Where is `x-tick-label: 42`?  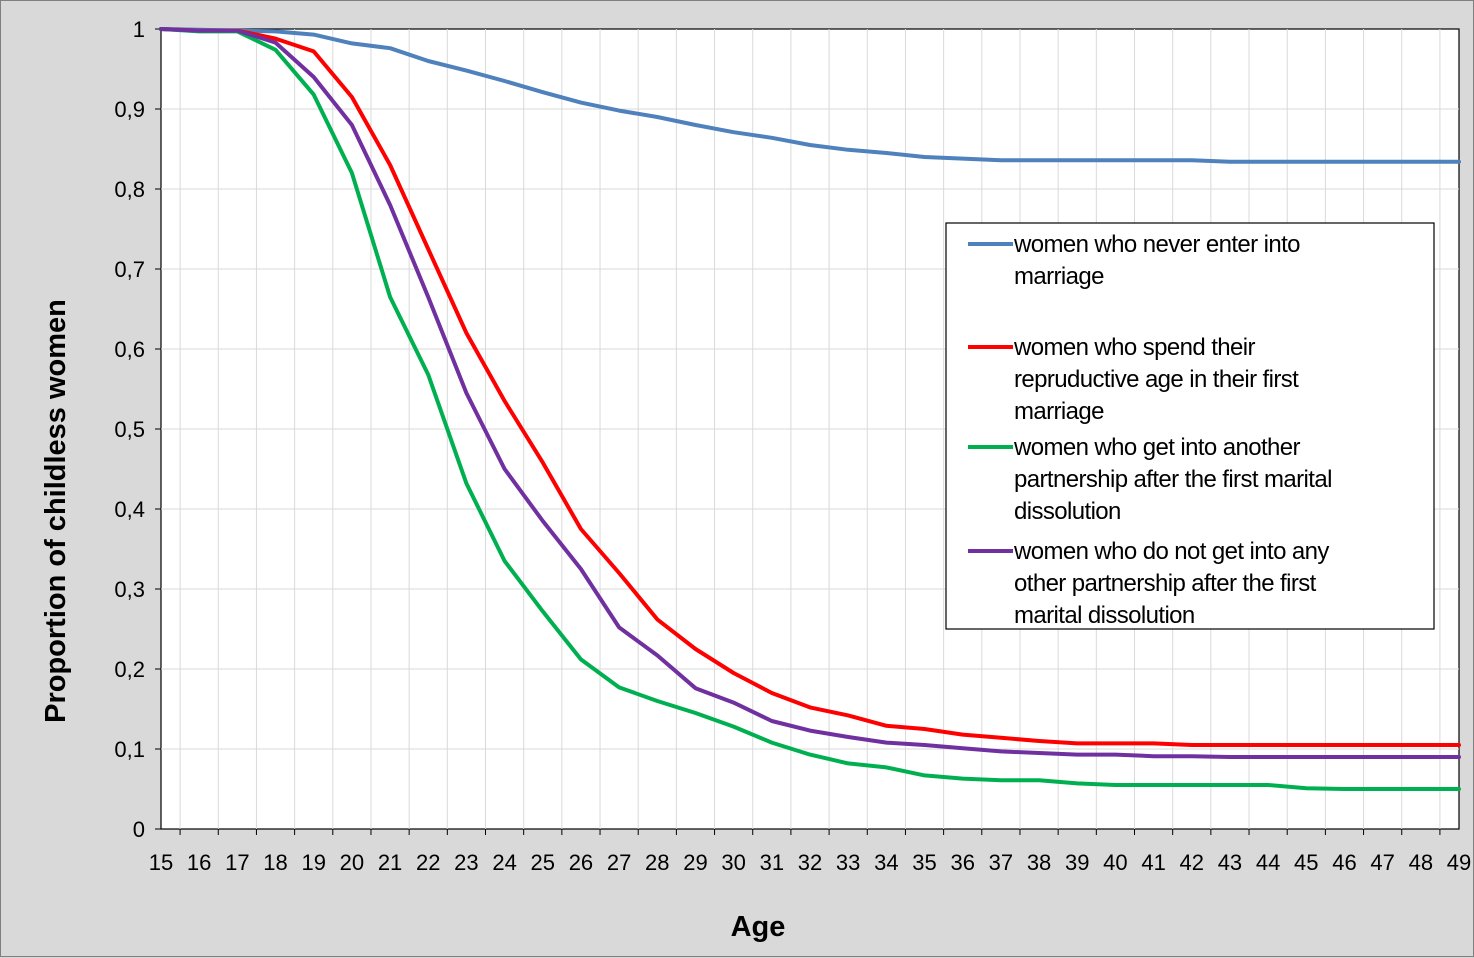
x-tick-label: 42 is located at coordinates (1192, 862).